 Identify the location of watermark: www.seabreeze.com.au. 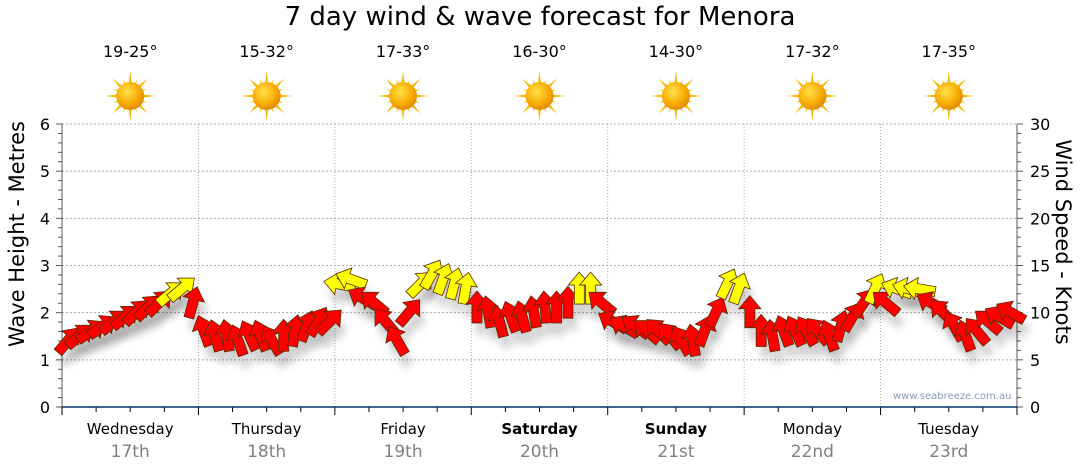
(952, 396).